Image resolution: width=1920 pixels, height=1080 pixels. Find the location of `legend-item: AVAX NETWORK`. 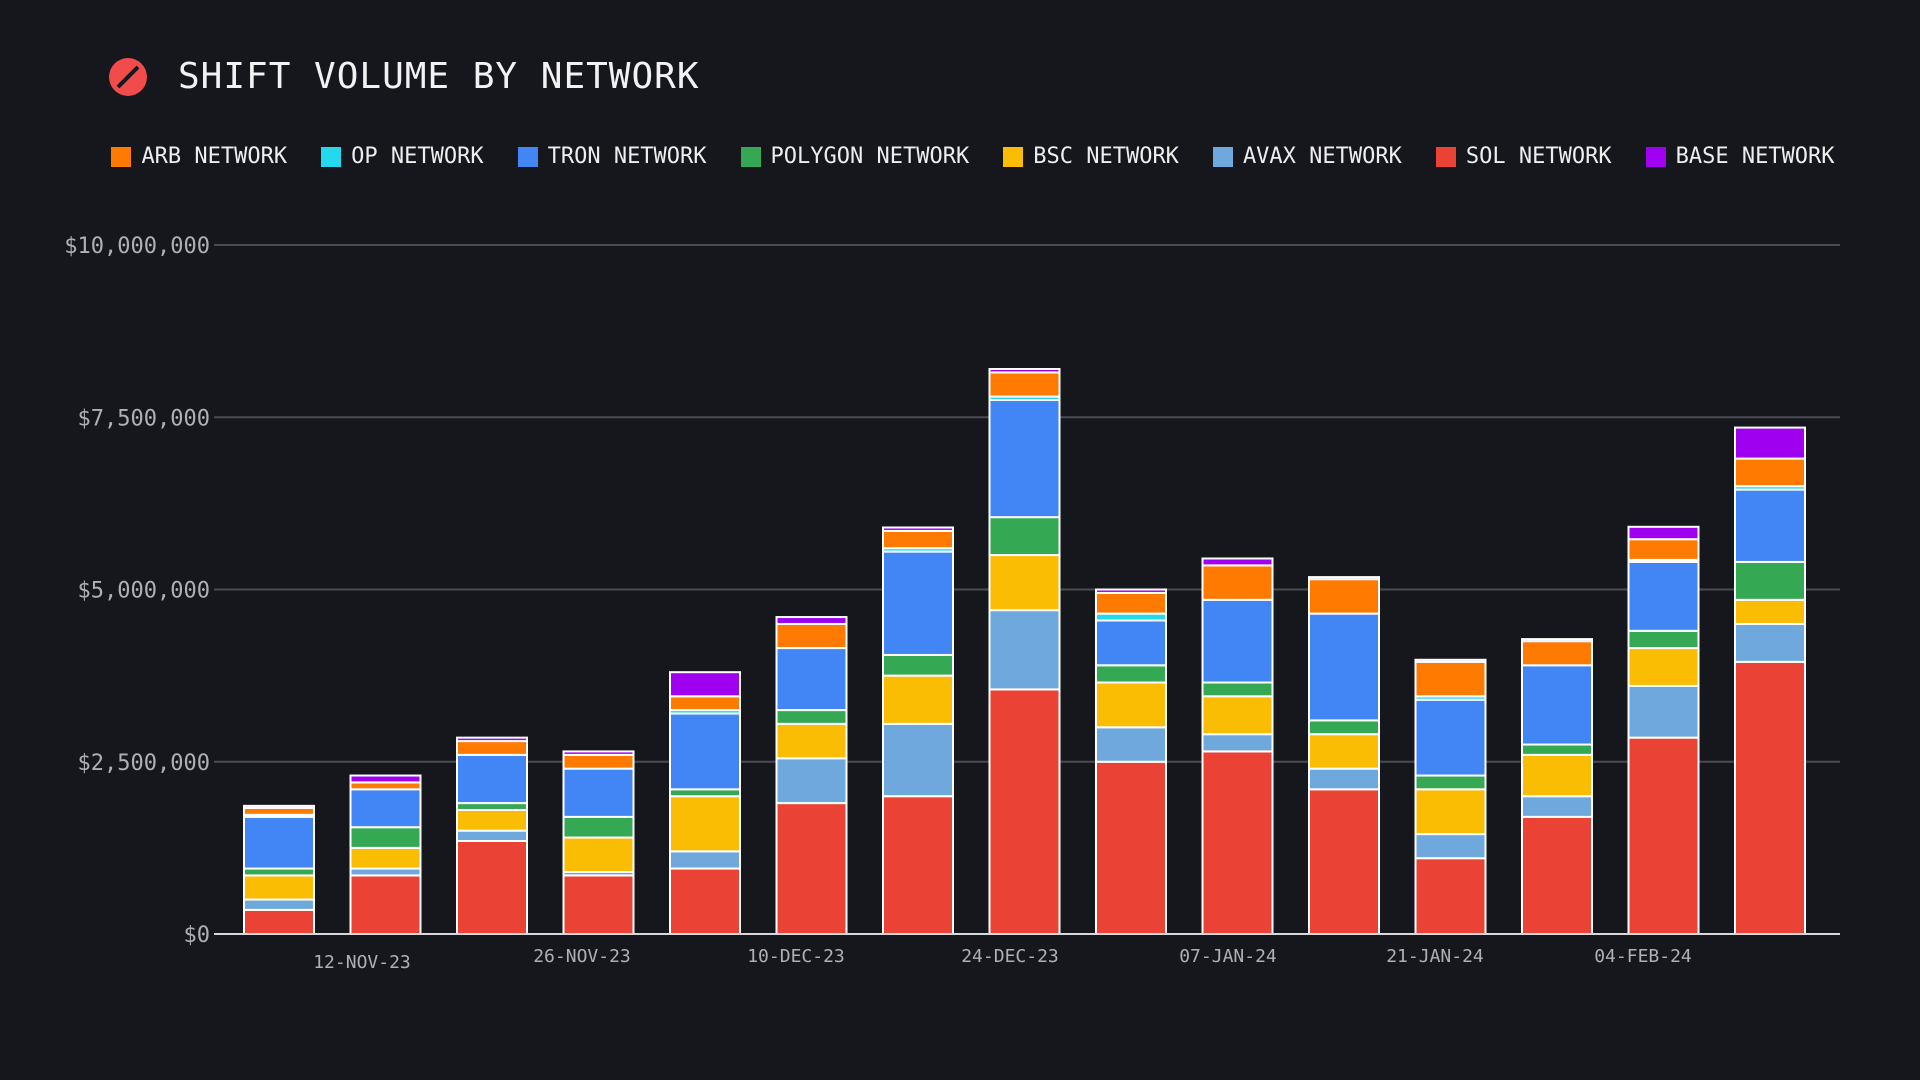

legend-item: AVAX NETWORK is located at coordinates (1307, 156).